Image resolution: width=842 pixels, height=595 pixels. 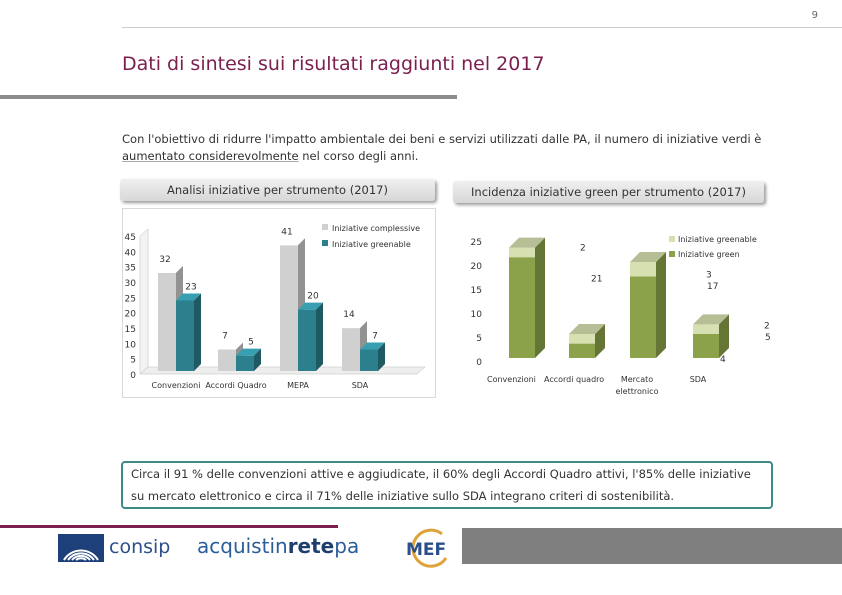 What do you see at coordinates (169, 526) in the screenshot?
I see `footer-rule` at bounding box center [169, 526].